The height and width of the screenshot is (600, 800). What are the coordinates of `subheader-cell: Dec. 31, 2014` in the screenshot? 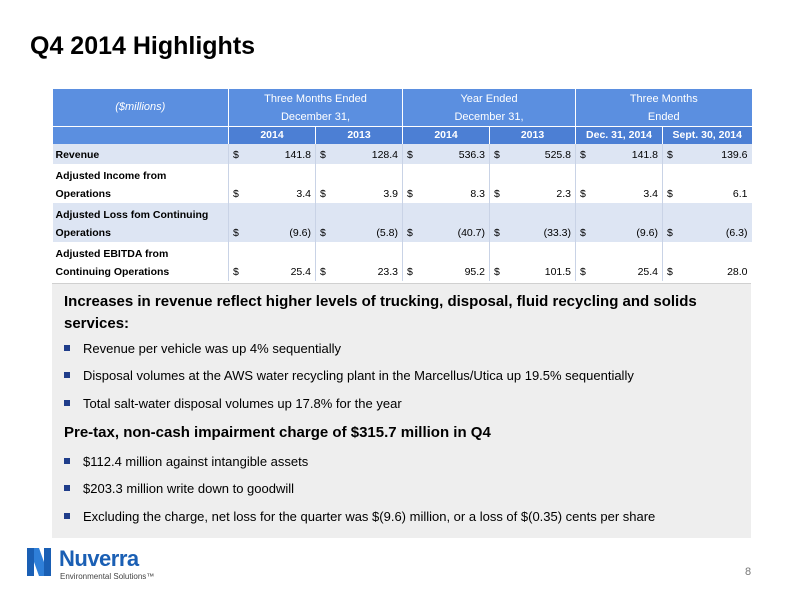 It's located at (619, 134).